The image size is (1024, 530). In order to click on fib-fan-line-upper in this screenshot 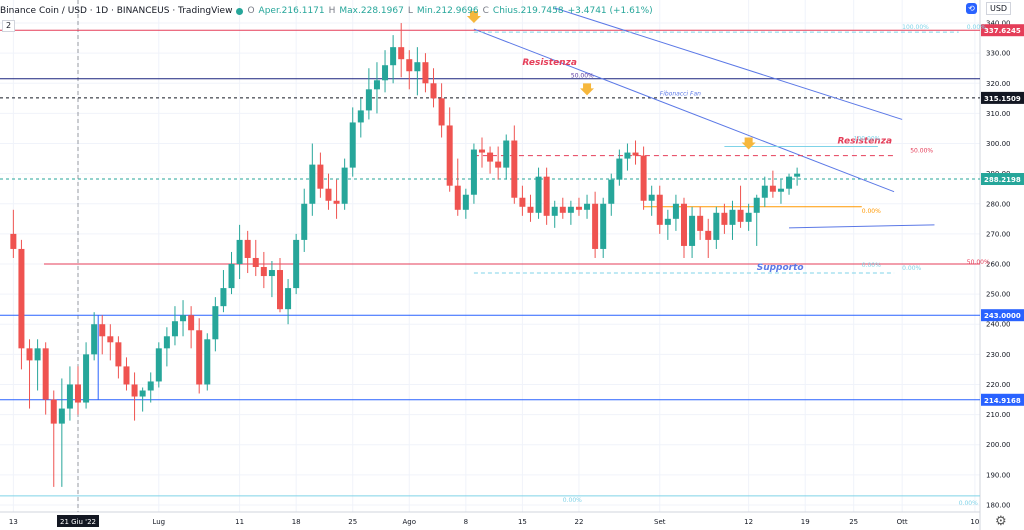, I will do `click(728, 63)`.